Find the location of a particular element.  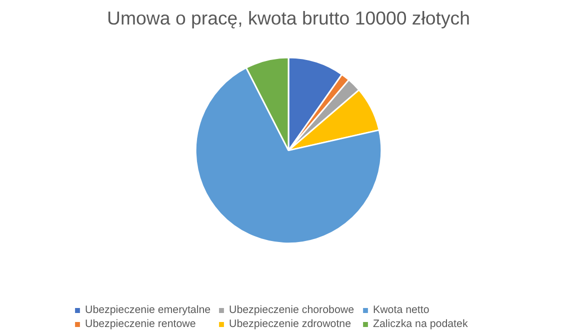

legend-label: Kwota netto is located at coordinates (401, 310).